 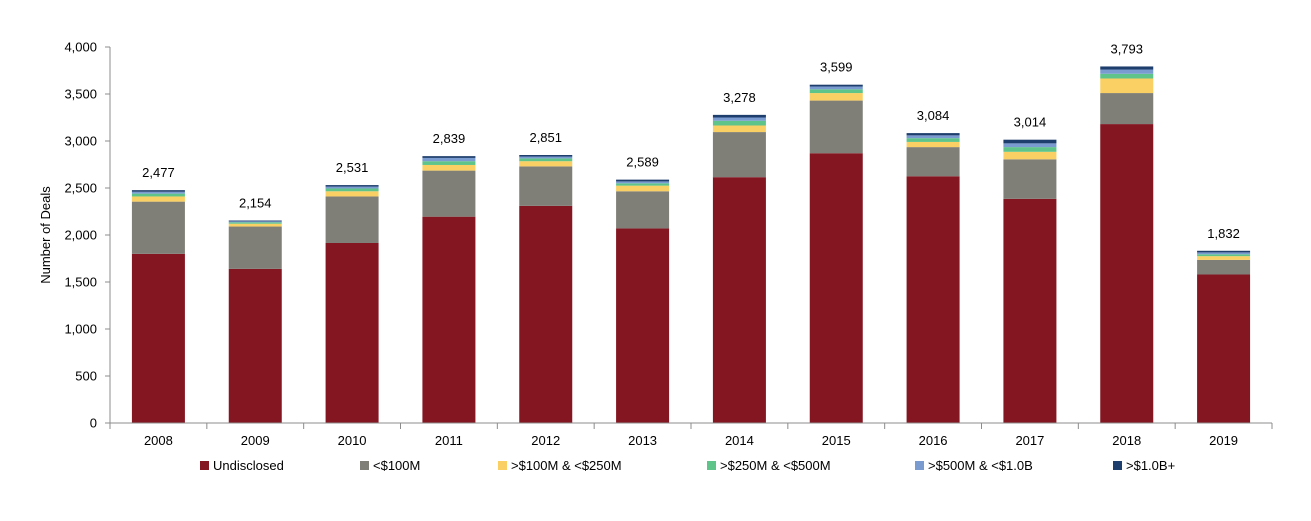 I want to click on bar-segment-100m-2012, so click(x=546, y=186).